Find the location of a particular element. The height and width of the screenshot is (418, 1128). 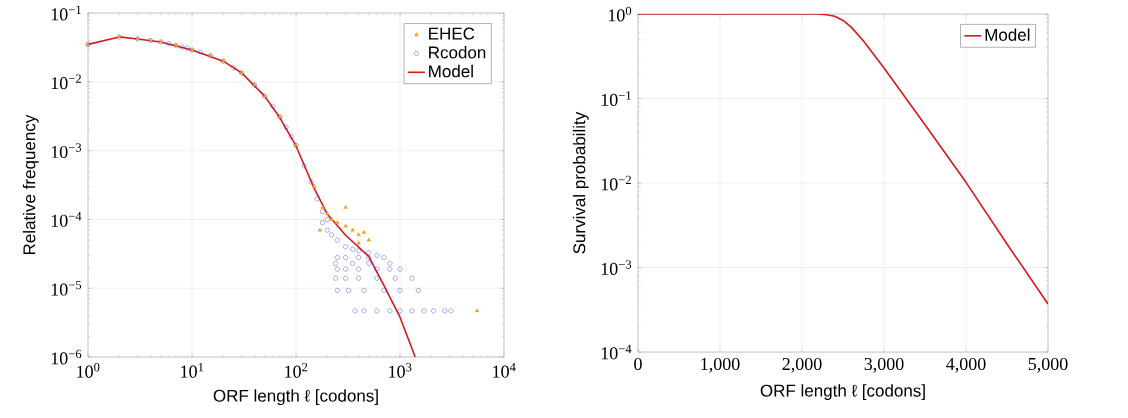

x-tick-label: 10$^{4}$ is located at coordinates (504, 370).